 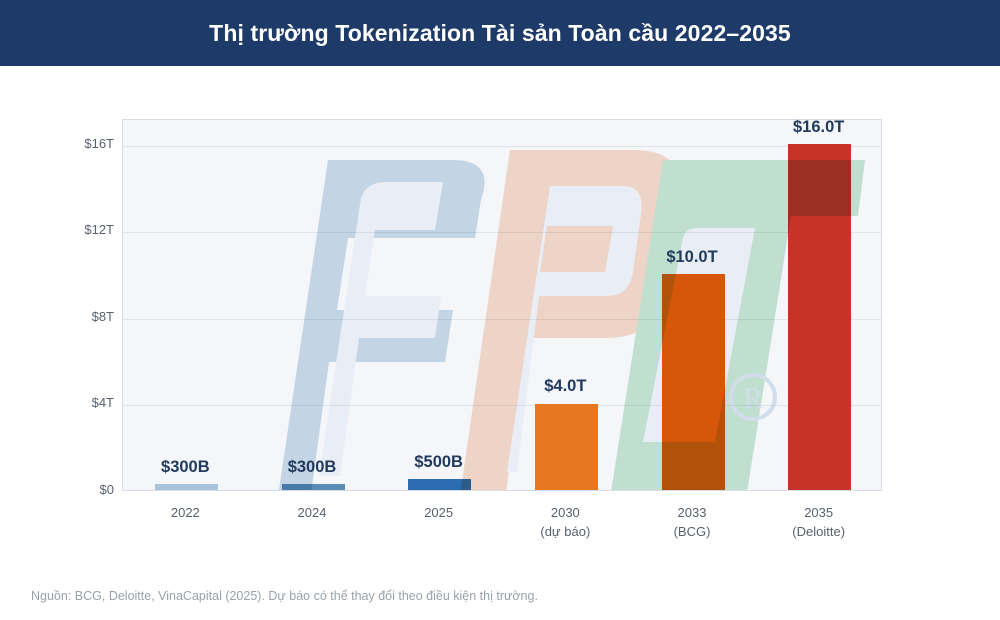 What do you see at coordinates (692, 531) in the screenshot?
I see `x-axis-tick-sublabel: (BCG)` at bounding box center [692, 531].